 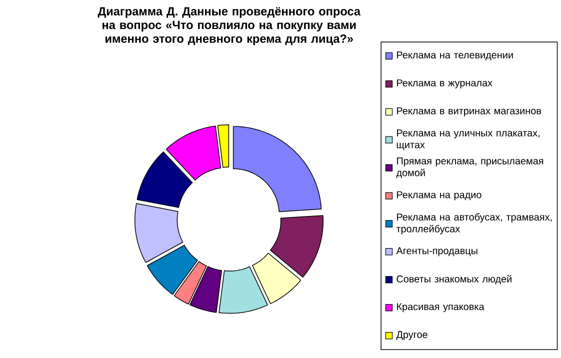 What do you see at coordinates (440, 307) in the screenshot?
I see `legend-label: Красивая упаковка` at bounding box center [440, 307].